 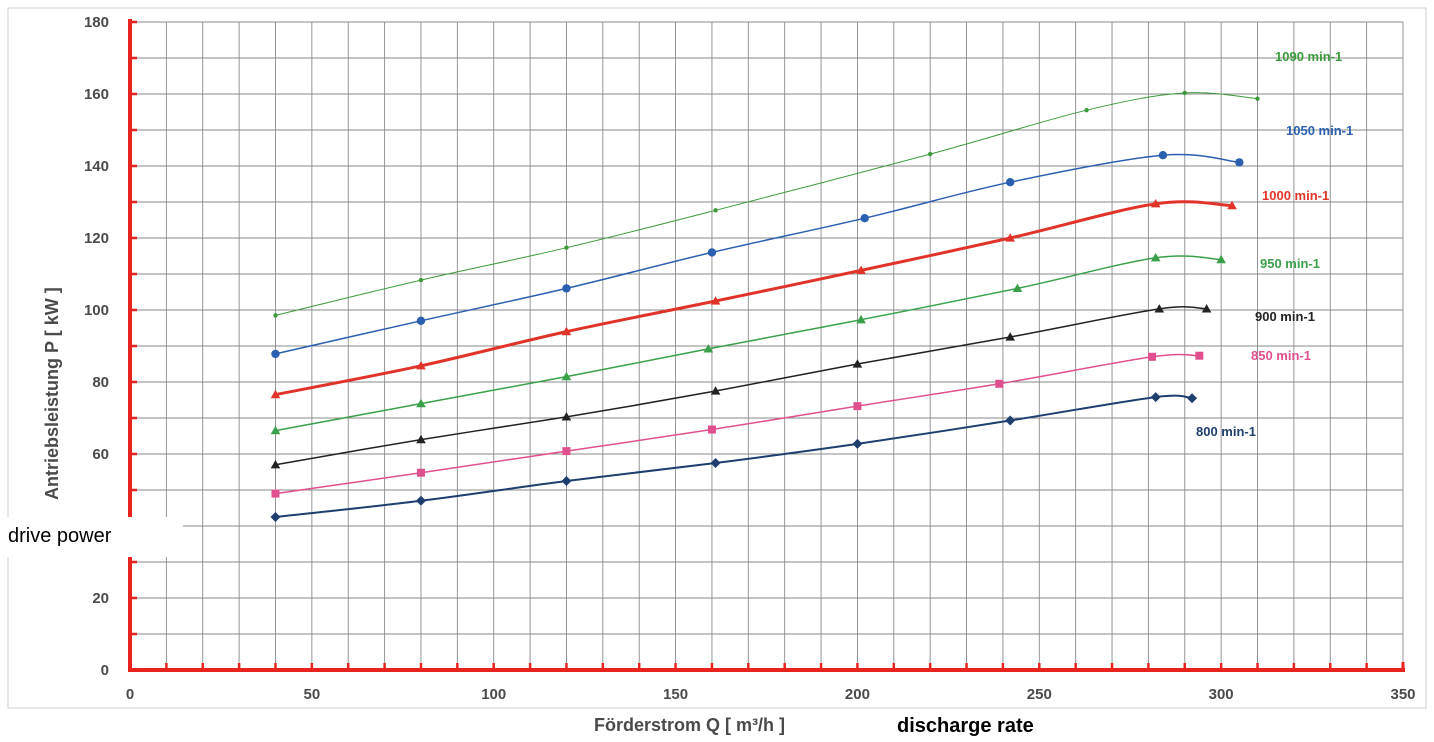 I want to click on y-axis-title: Antriebsleistung P [ kW ], so click(x=52, y=393).